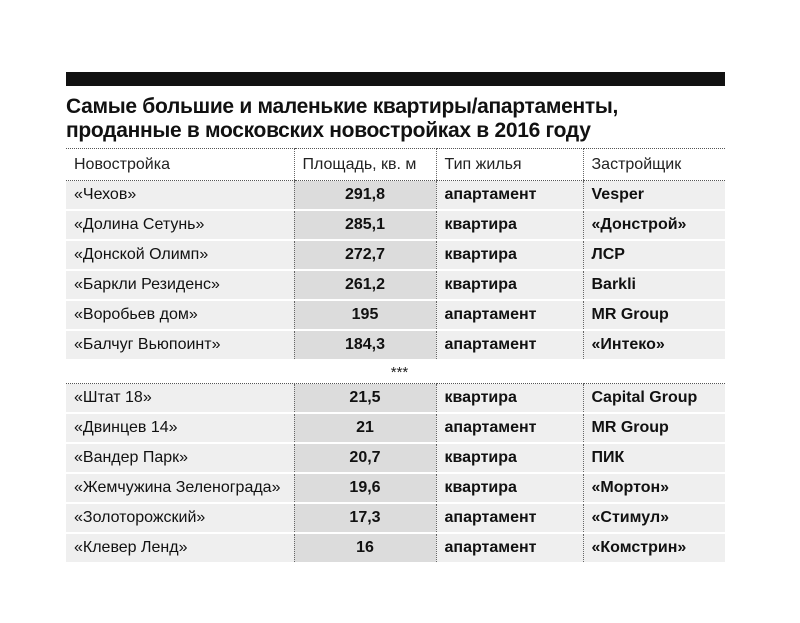 The height and width of the screenshot is (623, 800). What do you see at coordinates (180, 225) in the screenshot?
I see `cell-complex-name: «Долина Сетунь»` at bounding box center [180, 225].